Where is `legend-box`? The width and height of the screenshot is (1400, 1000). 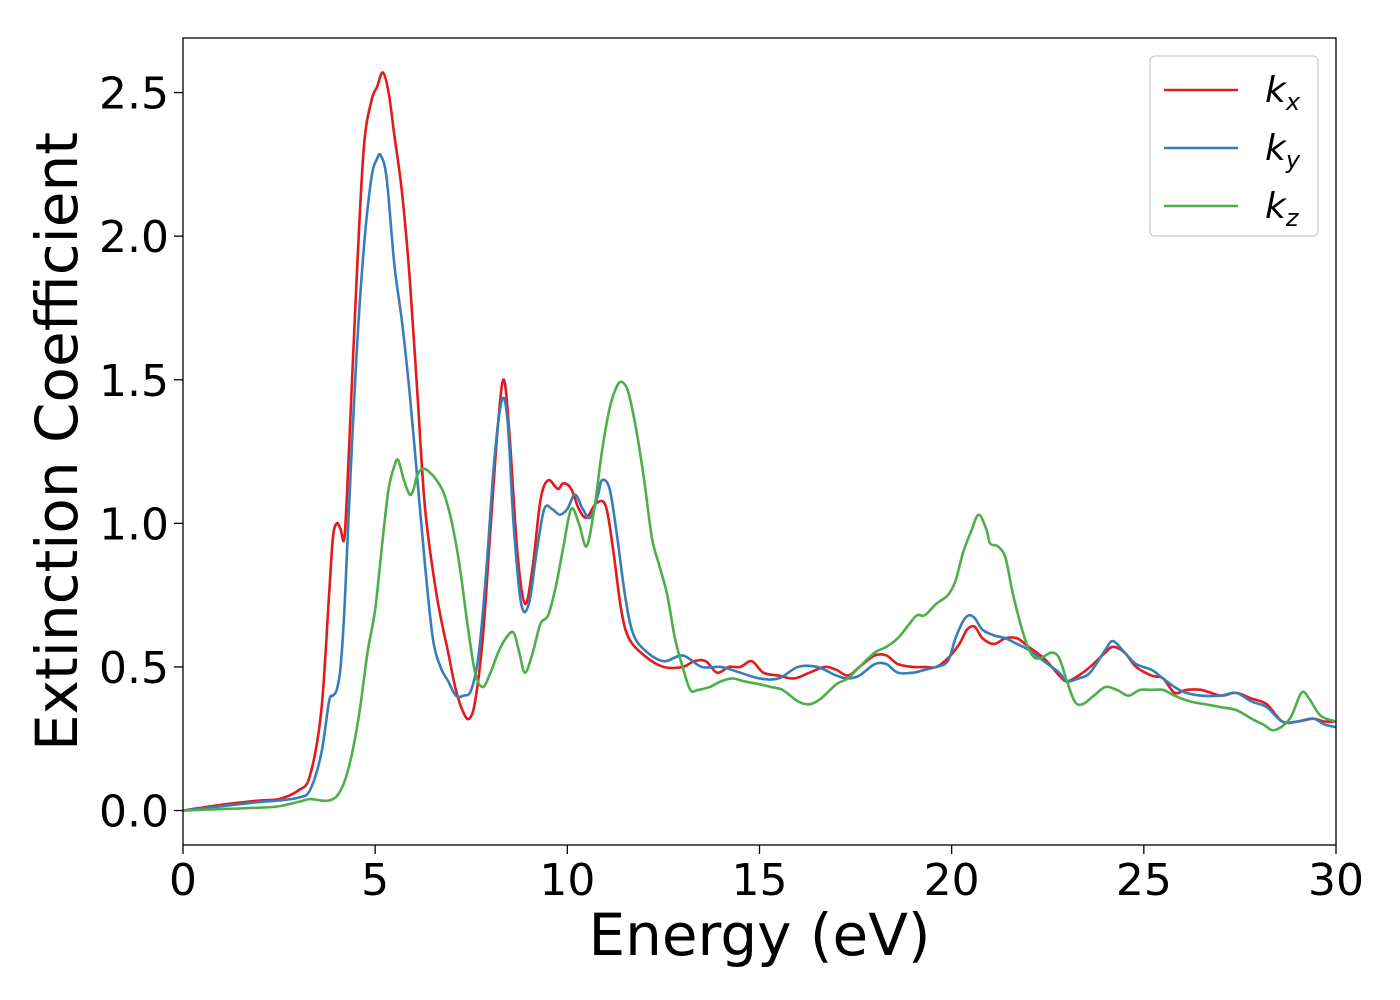 legend-box is located at coordinates (1234, 146).